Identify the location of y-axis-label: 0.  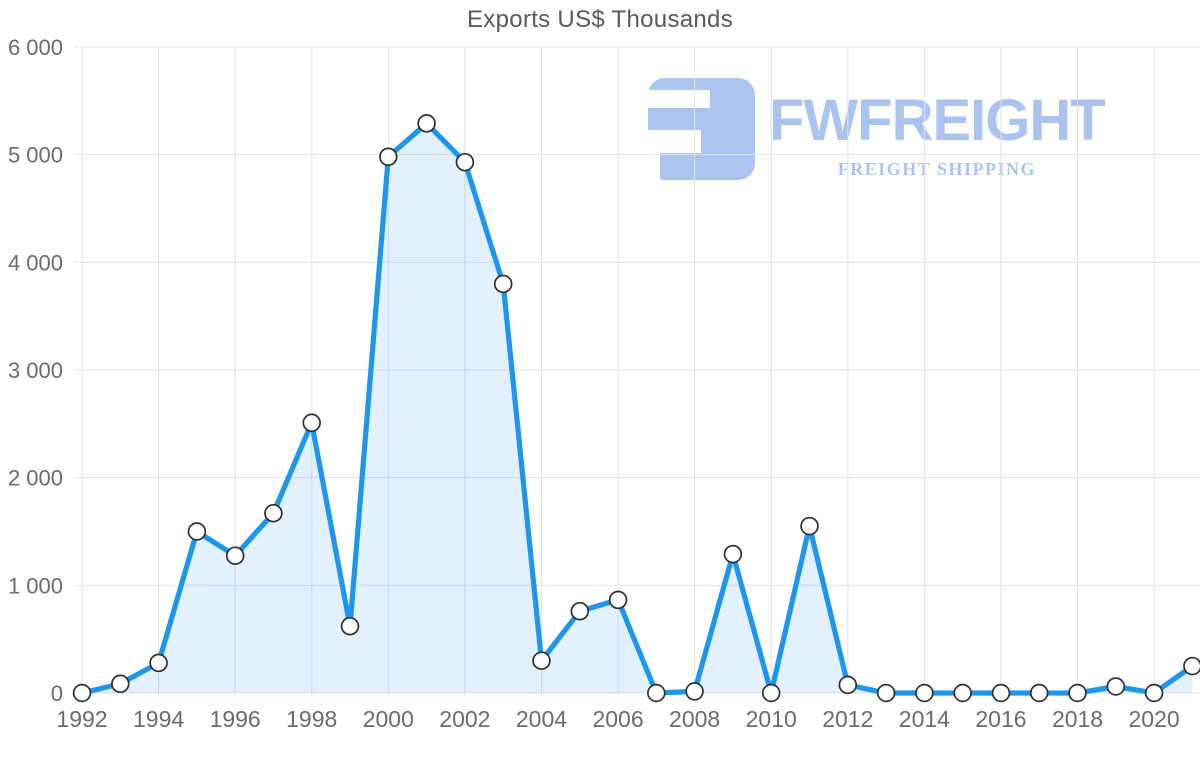
(57, 693).